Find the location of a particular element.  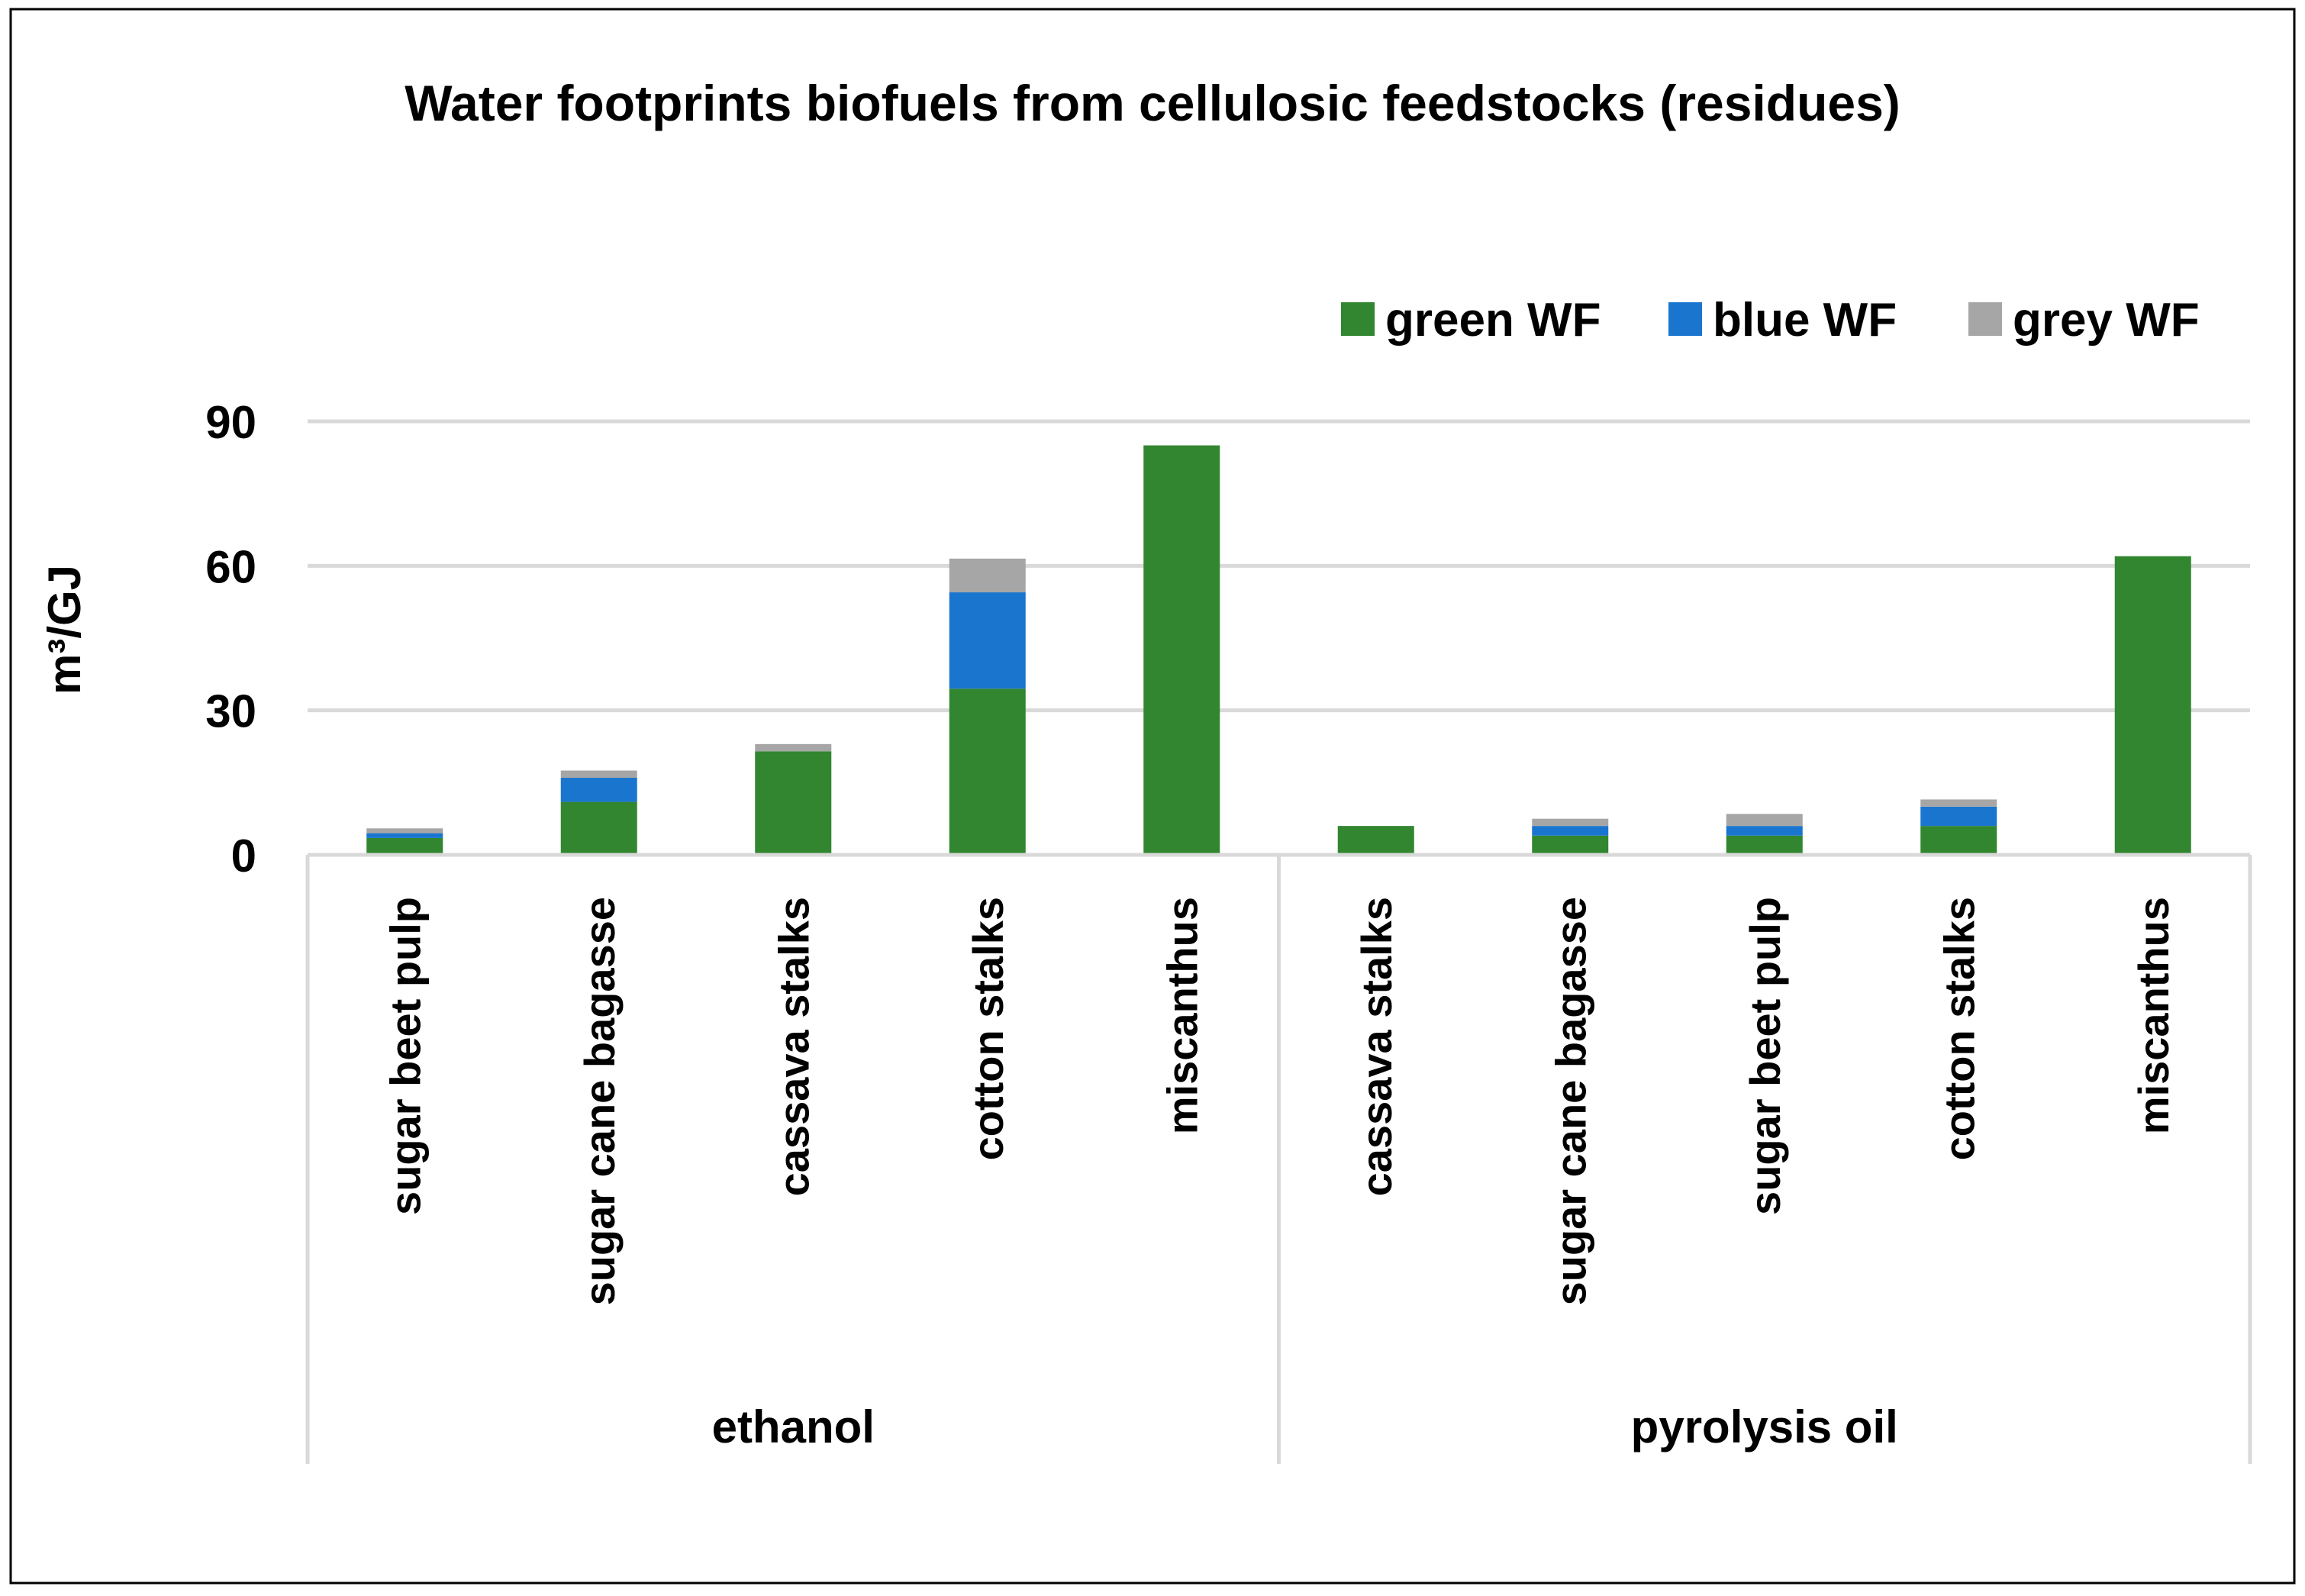

y-tick-label: 60 is located at coordinates (230, 566).